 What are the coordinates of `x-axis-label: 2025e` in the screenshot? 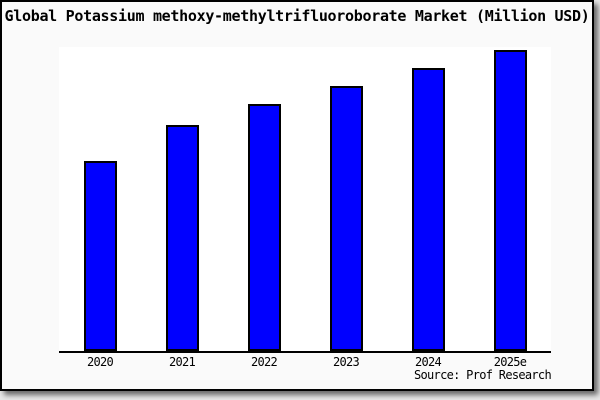 It's located at (510, 362).